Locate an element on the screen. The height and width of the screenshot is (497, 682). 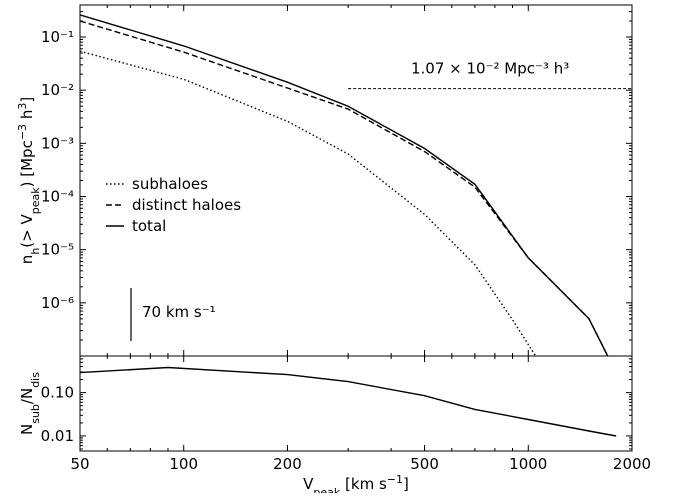
label-part: dis is located at coordinates (35, 380).